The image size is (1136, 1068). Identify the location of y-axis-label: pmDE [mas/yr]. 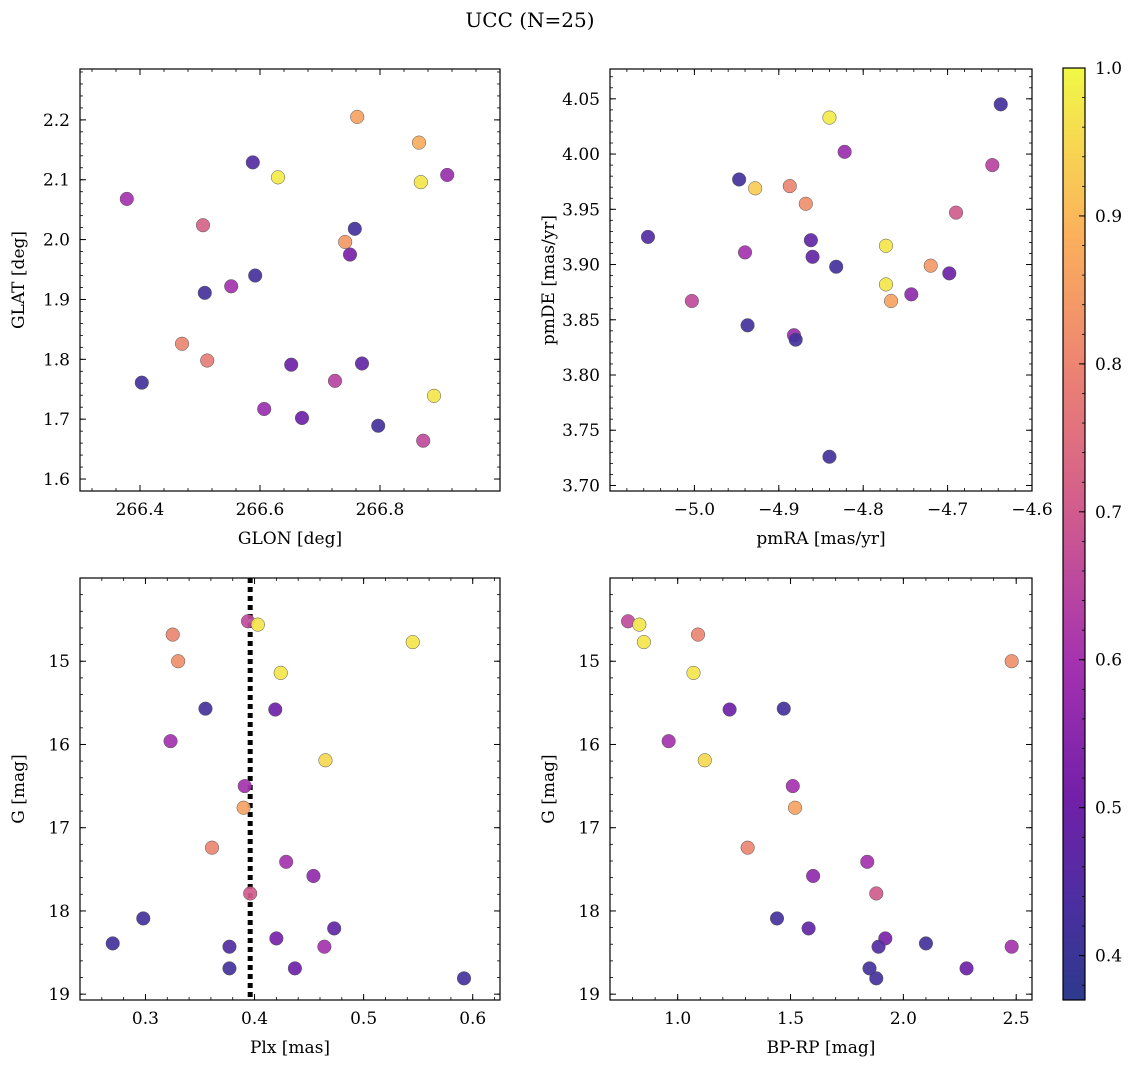
(549, 280).